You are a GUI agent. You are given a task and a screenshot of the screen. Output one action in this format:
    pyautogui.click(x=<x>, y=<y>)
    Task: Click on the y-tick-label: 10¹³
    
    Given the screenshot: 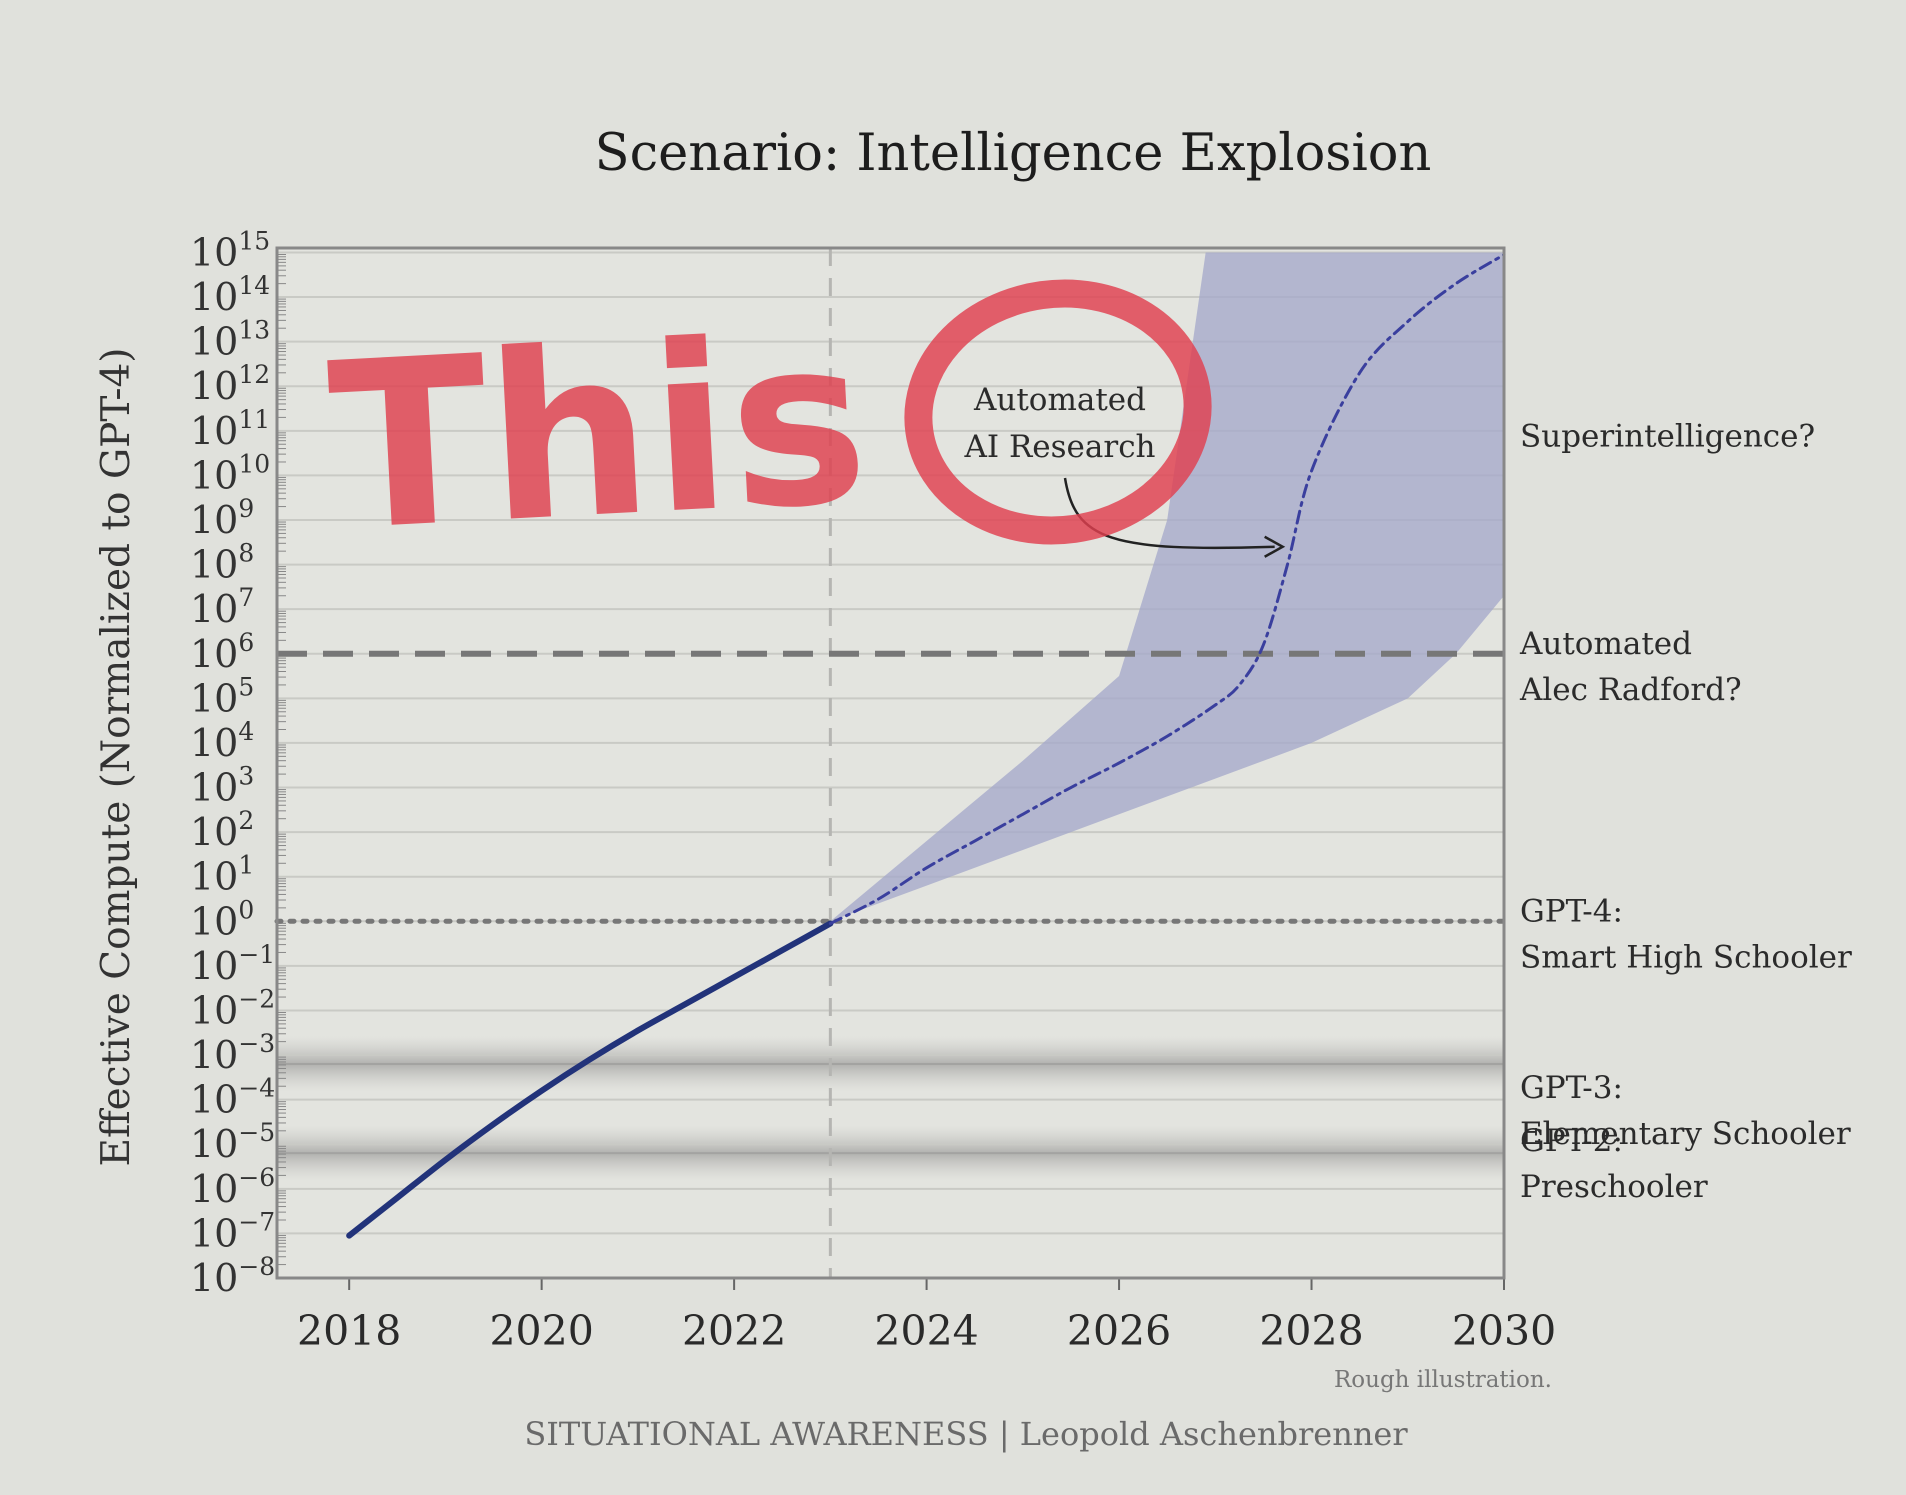 What is the action you would take?
    pyautogui.click(x=230, y=340)
    